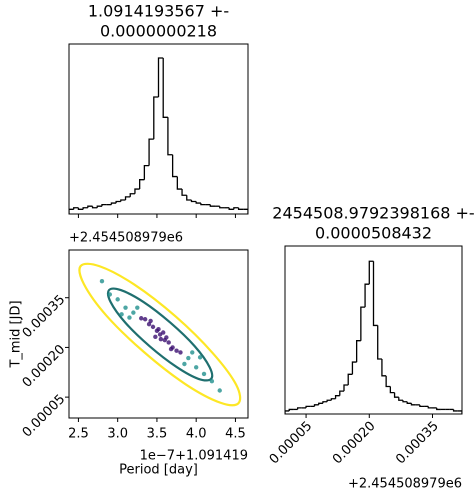 The image size is (474, 494). I want to click on y-tick-label: 0.00035, so click(44, 316).